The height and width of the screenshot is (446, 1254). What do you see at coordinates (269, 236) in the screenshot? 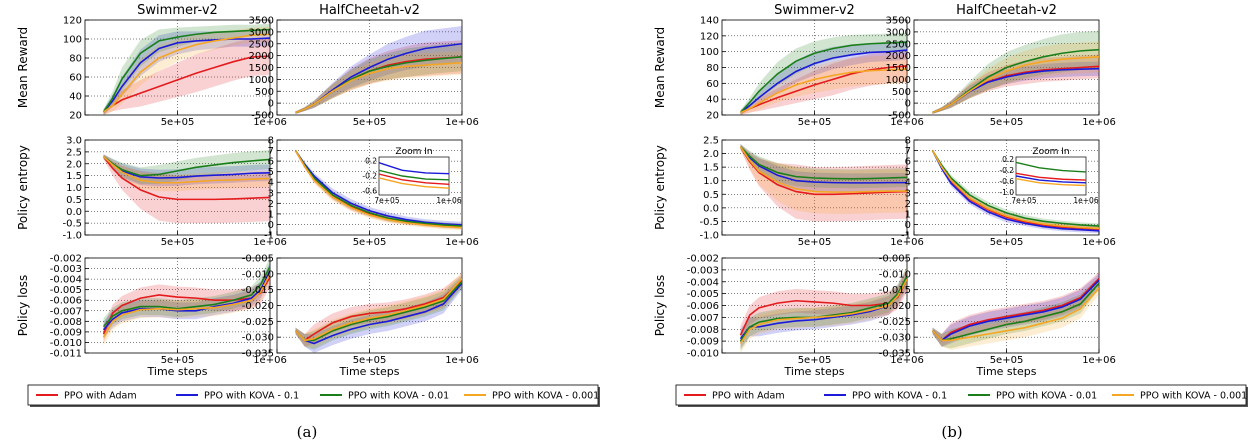
I see `y-tick-label: -1` at bounding box center [269, 236].